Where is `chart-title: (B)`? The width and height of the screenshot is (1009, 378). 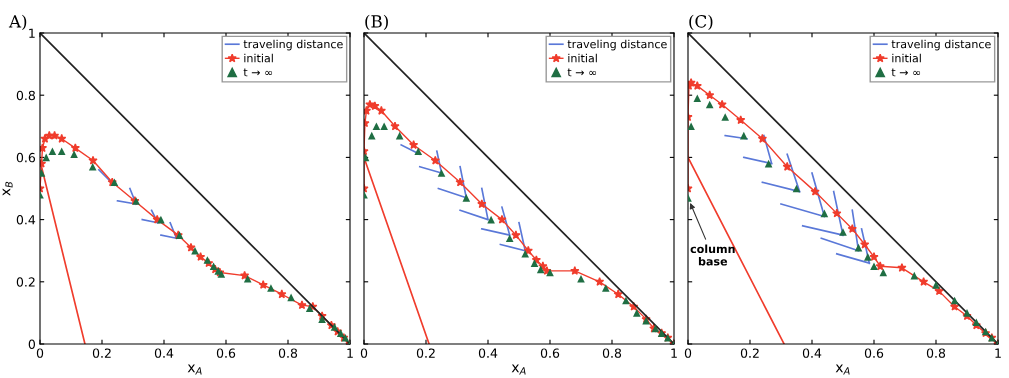 chart-title: (B) is located at coordinates (376, 22).